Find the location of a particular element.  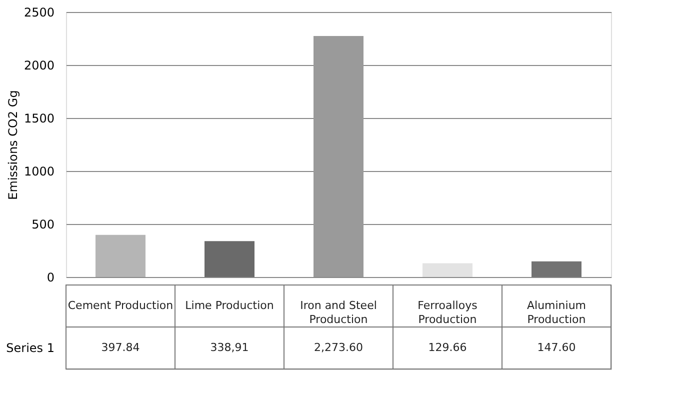

x-tick-label: Lime Production is located at coordinates (229, 305).